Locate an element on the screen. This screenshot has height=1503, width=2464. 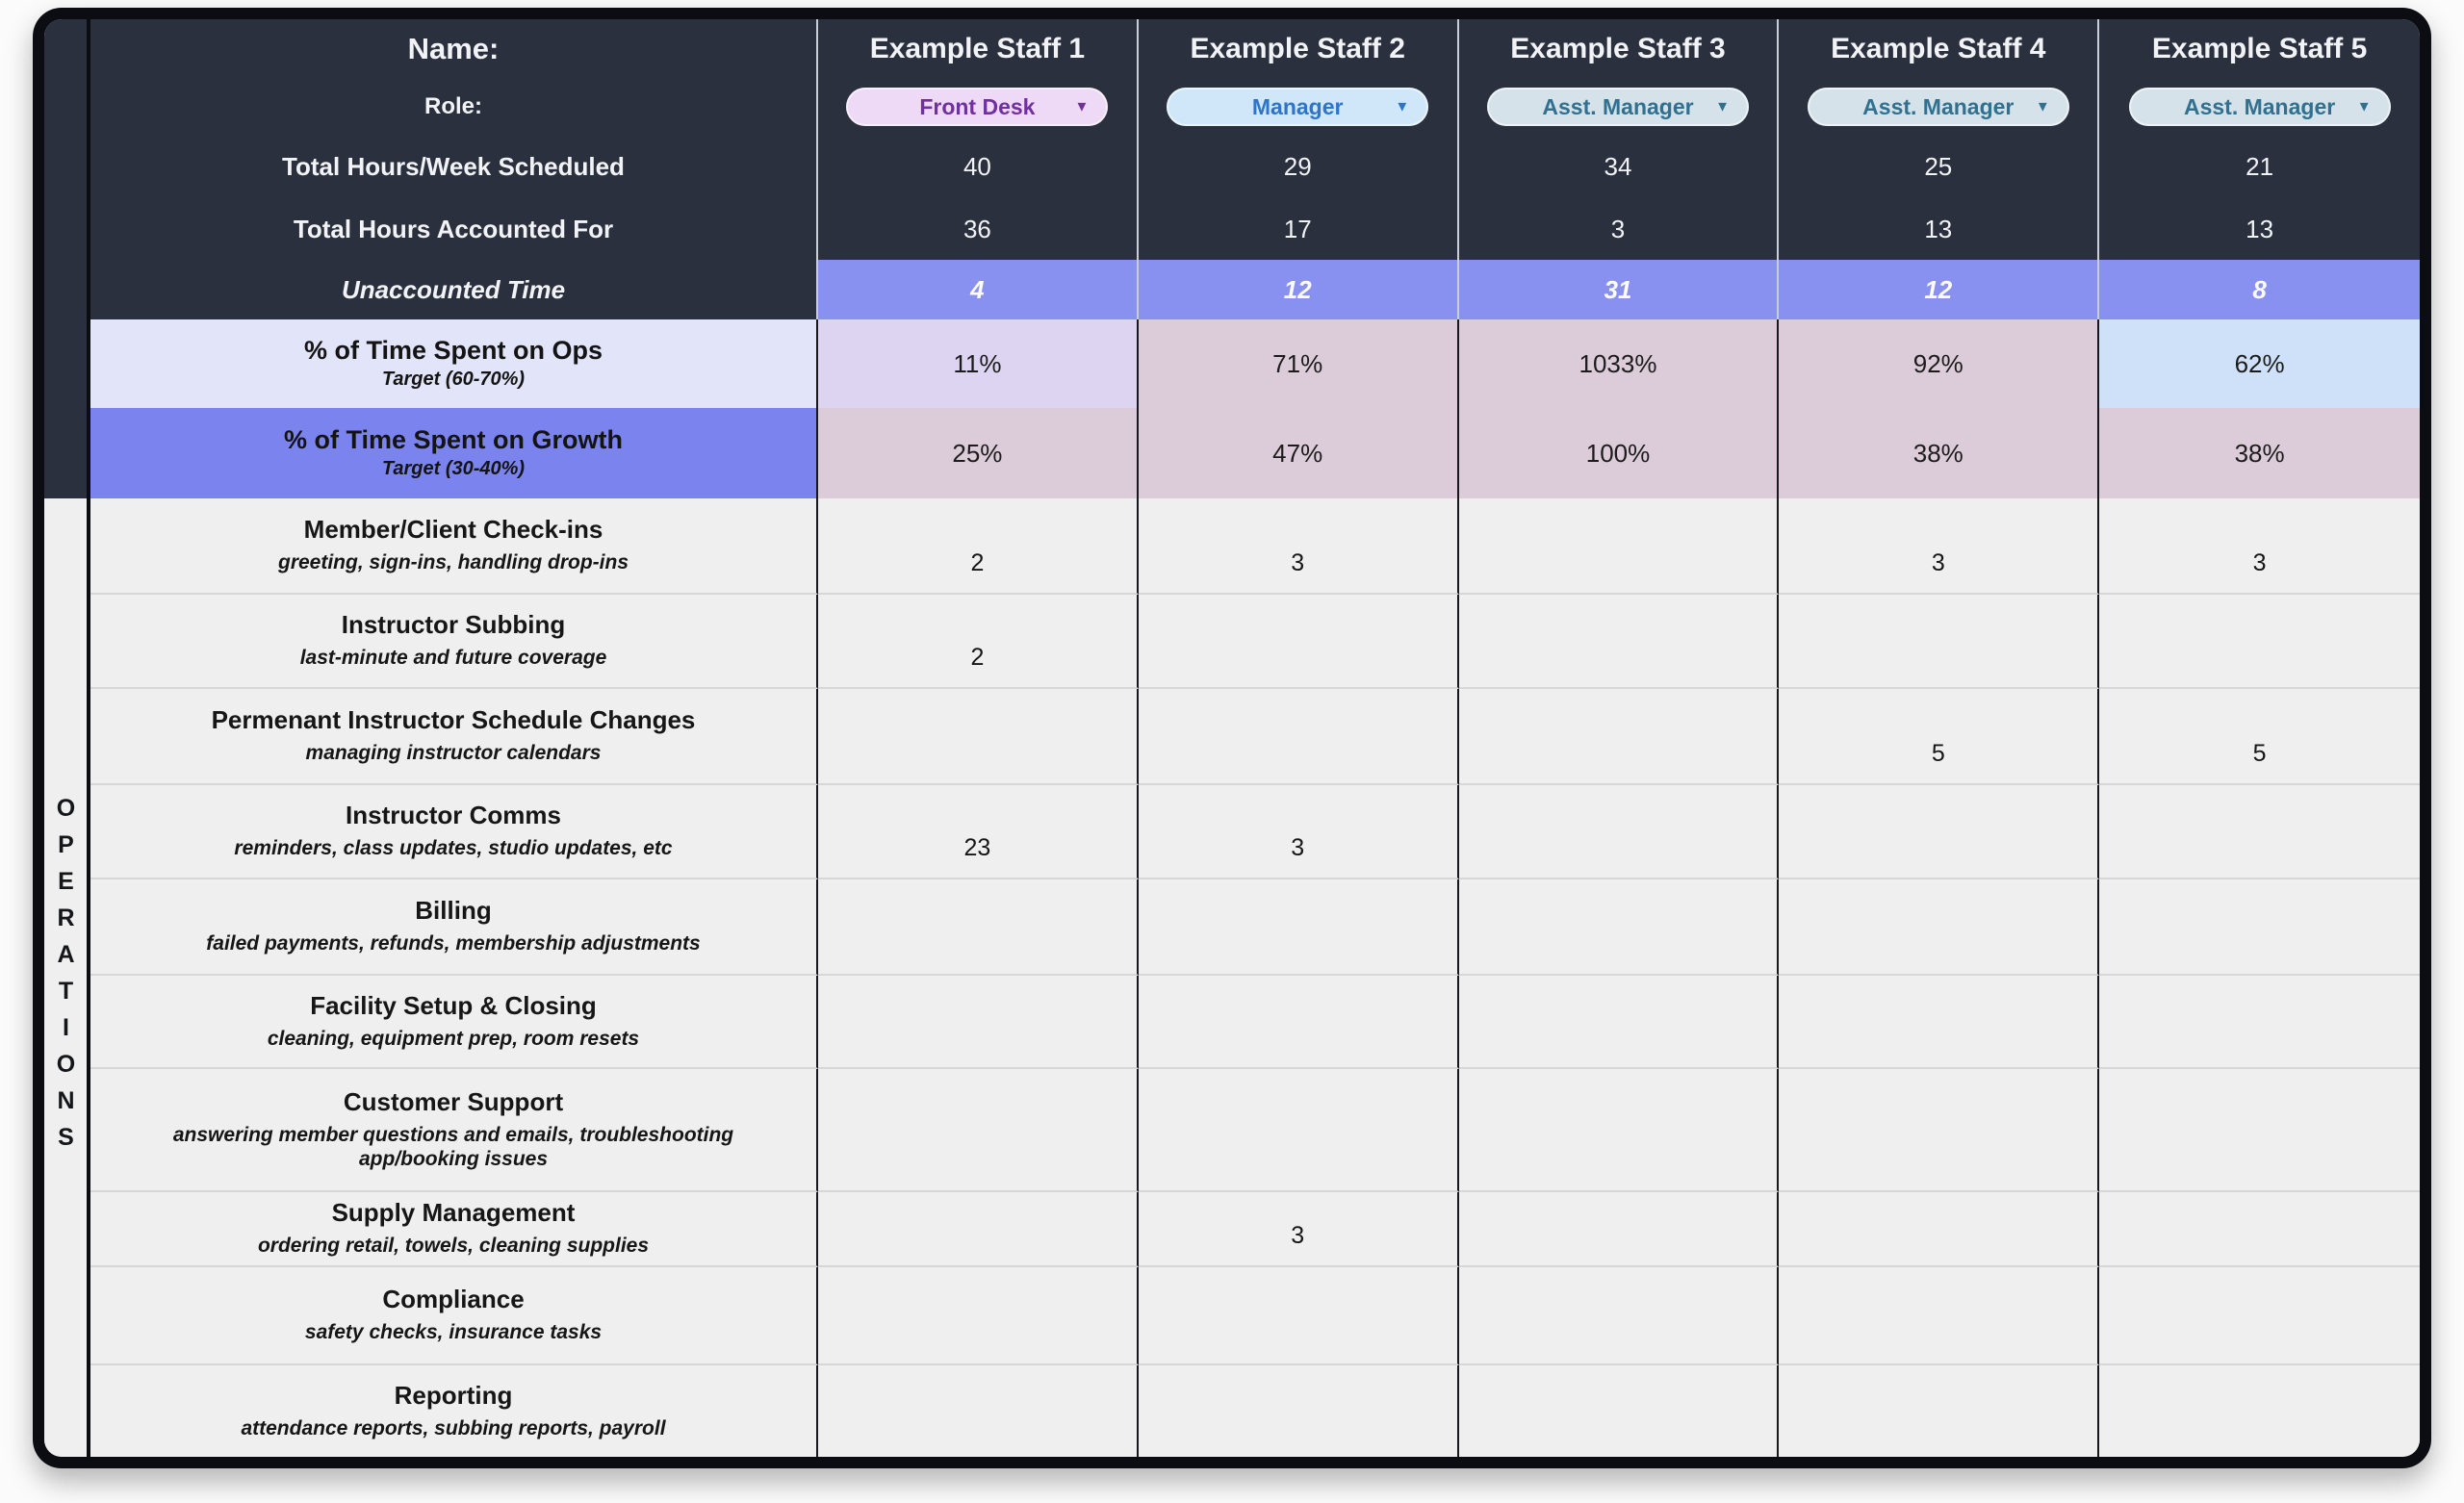
role-dropdown-front-desk: Front Desk ▼ is located at coordinates (977, 107).